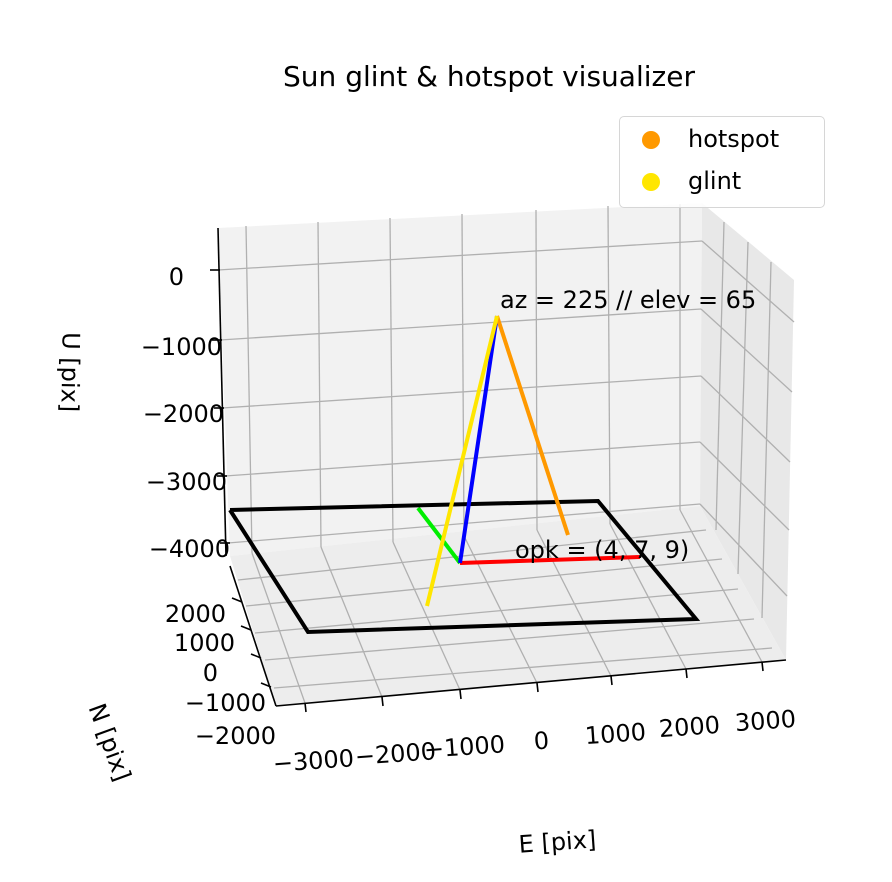 The width and height of the screenshot is (892, 882). I want to click on camera-z-axis, so click(478, 439).